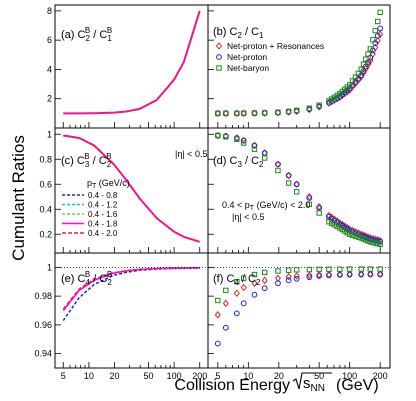 The width and height of the screenshot is (416, 401). What do you see at coordinates (103, 205) in the screenshot?
I see `pt-legend-item: 0.4 - 1.2` at bounding box center [103, 205].